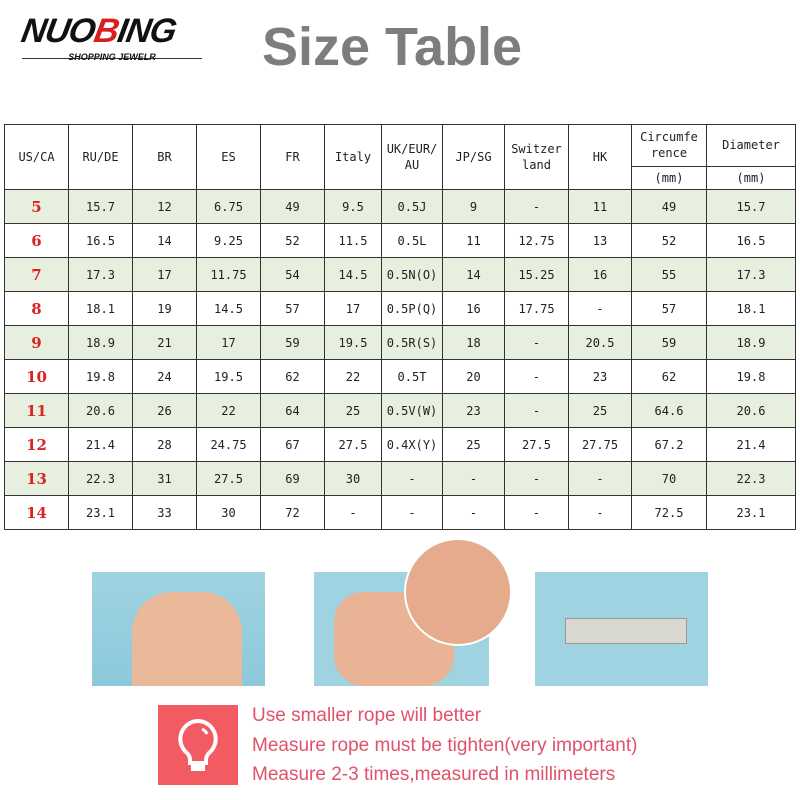  I want to click on table-cell: 19, so click(164, 308).